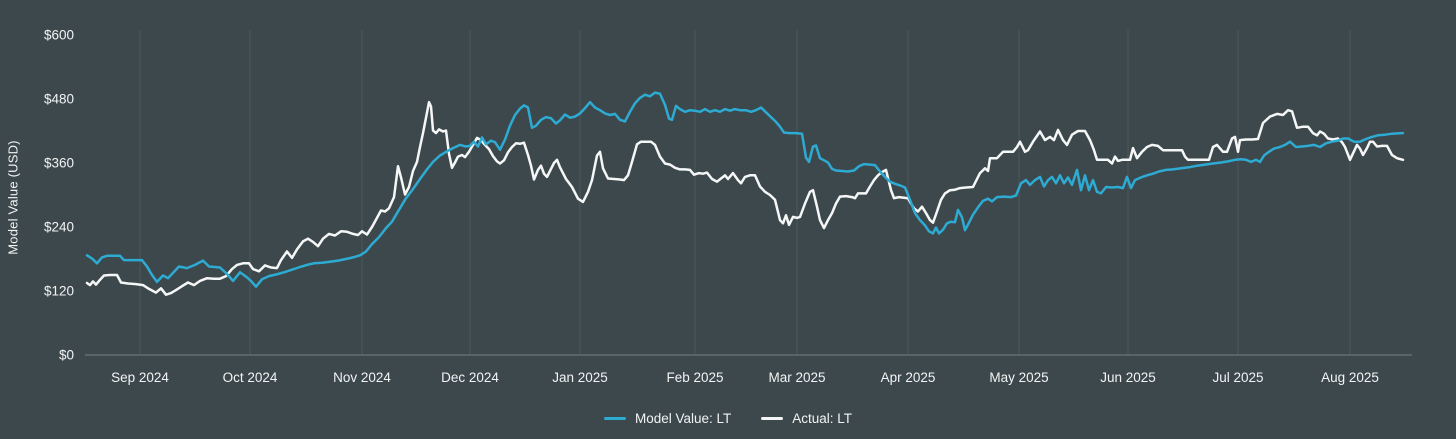 Image resolution: width=1456 pixels, height=439 pixels. What do you see at coordinates (140, 377) in the screenshot?
I see `x-tick-label: Sep 2024` at bounding box center [140, 377].